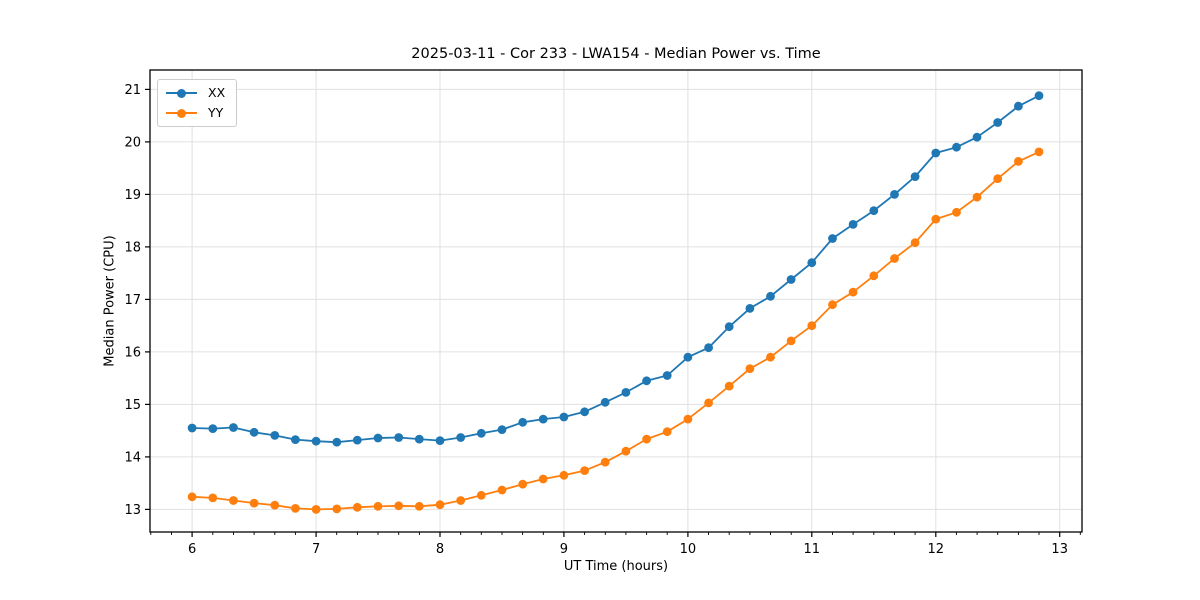  I want to click on svg-text: 6, so click(192, 549).